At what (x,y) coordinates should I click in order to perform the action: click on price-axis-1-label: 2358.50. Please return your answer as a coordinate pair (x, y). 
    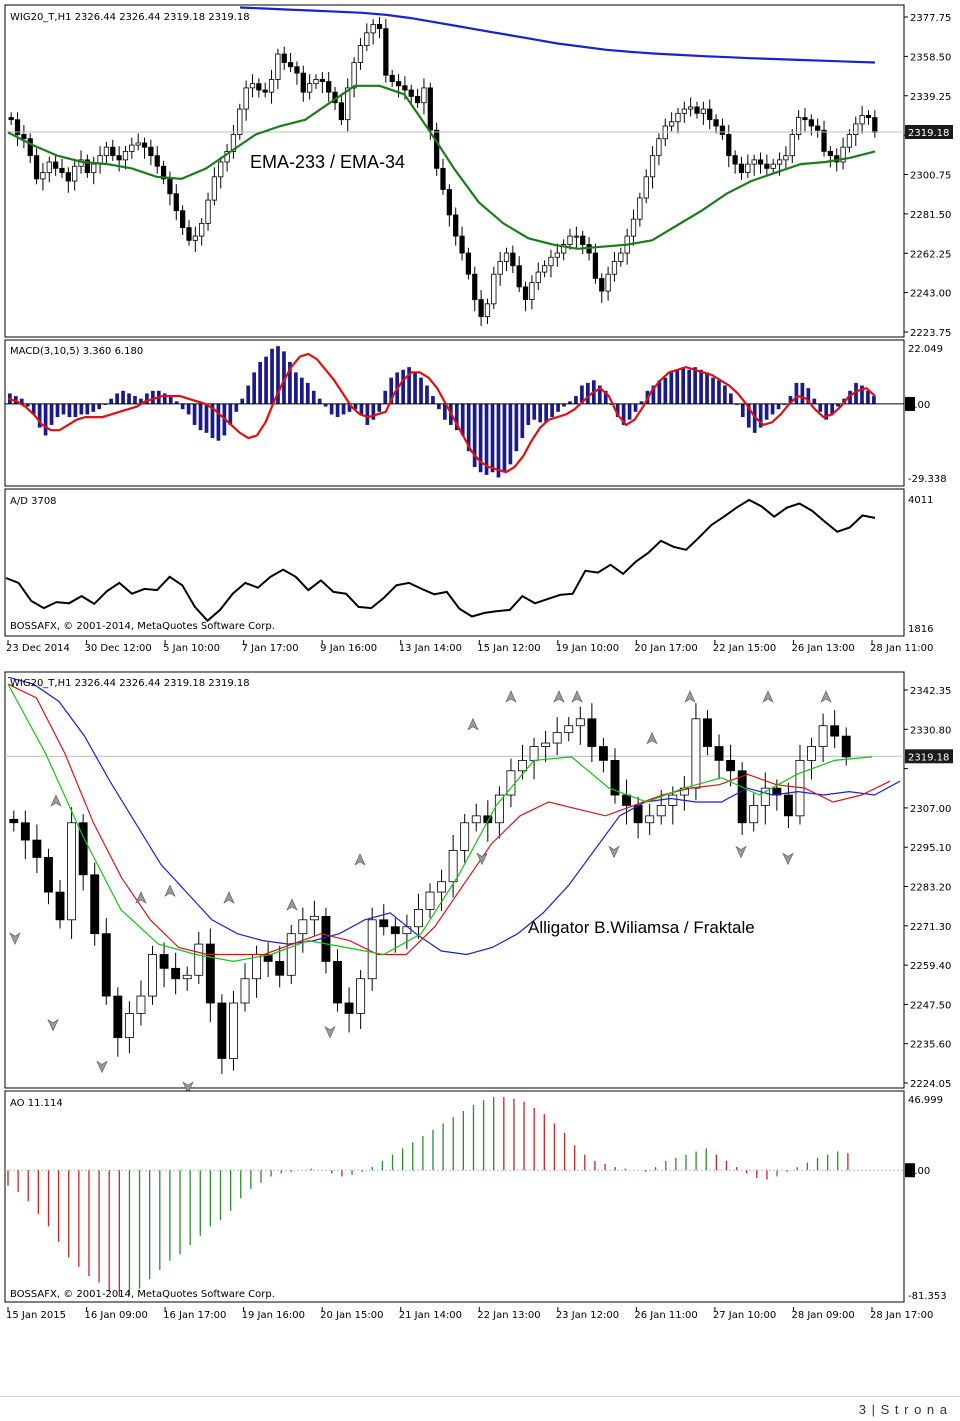
    Looking at the image, I should click on (930, 57).